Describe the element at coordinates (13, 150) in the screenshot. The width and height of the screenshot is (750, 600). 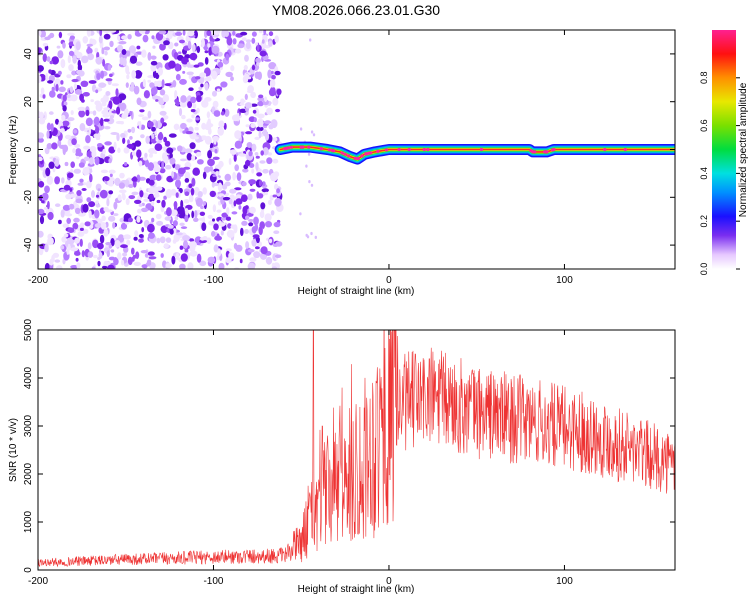
I see `spectrogram-ylabel: Frequency (Hz)` at that location.